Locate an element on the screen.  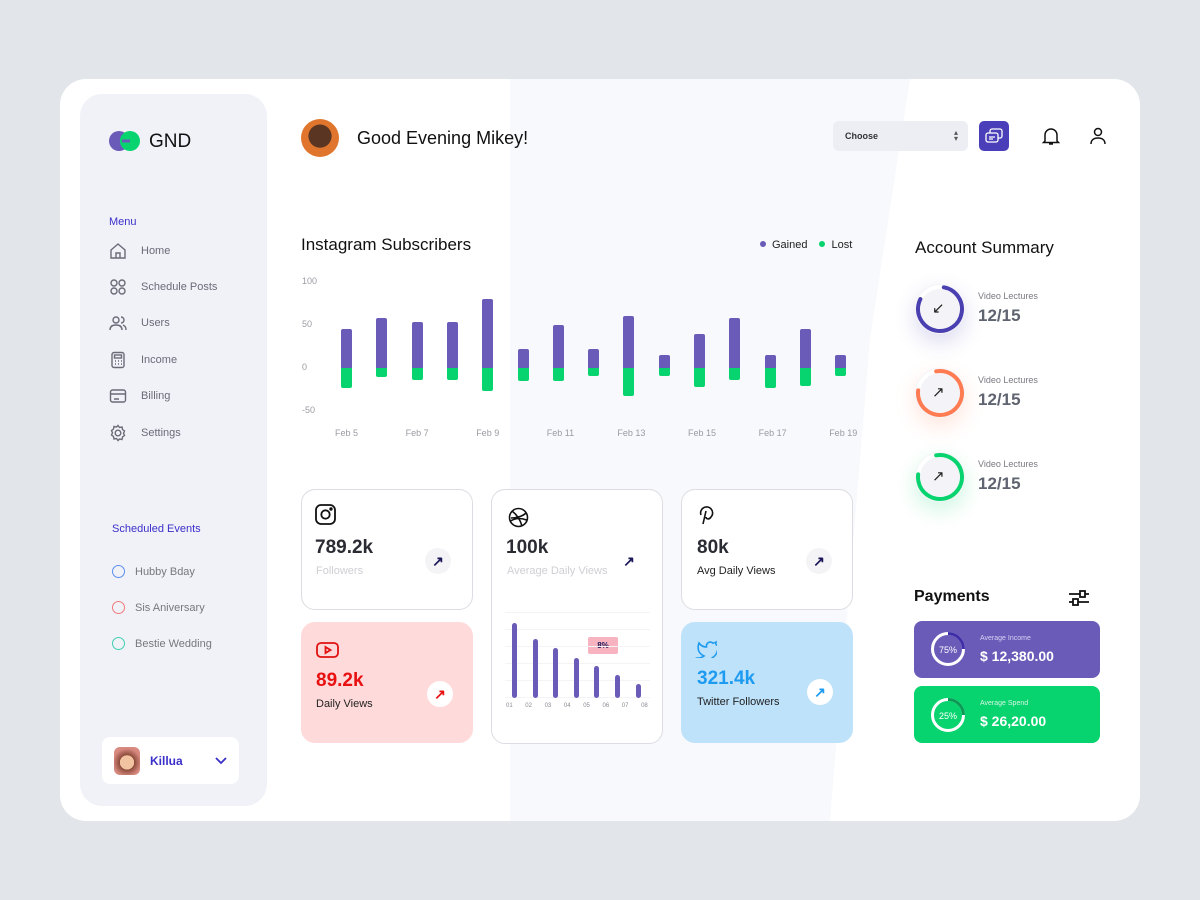
select-value: Choose is located at coordinates (862, 136).